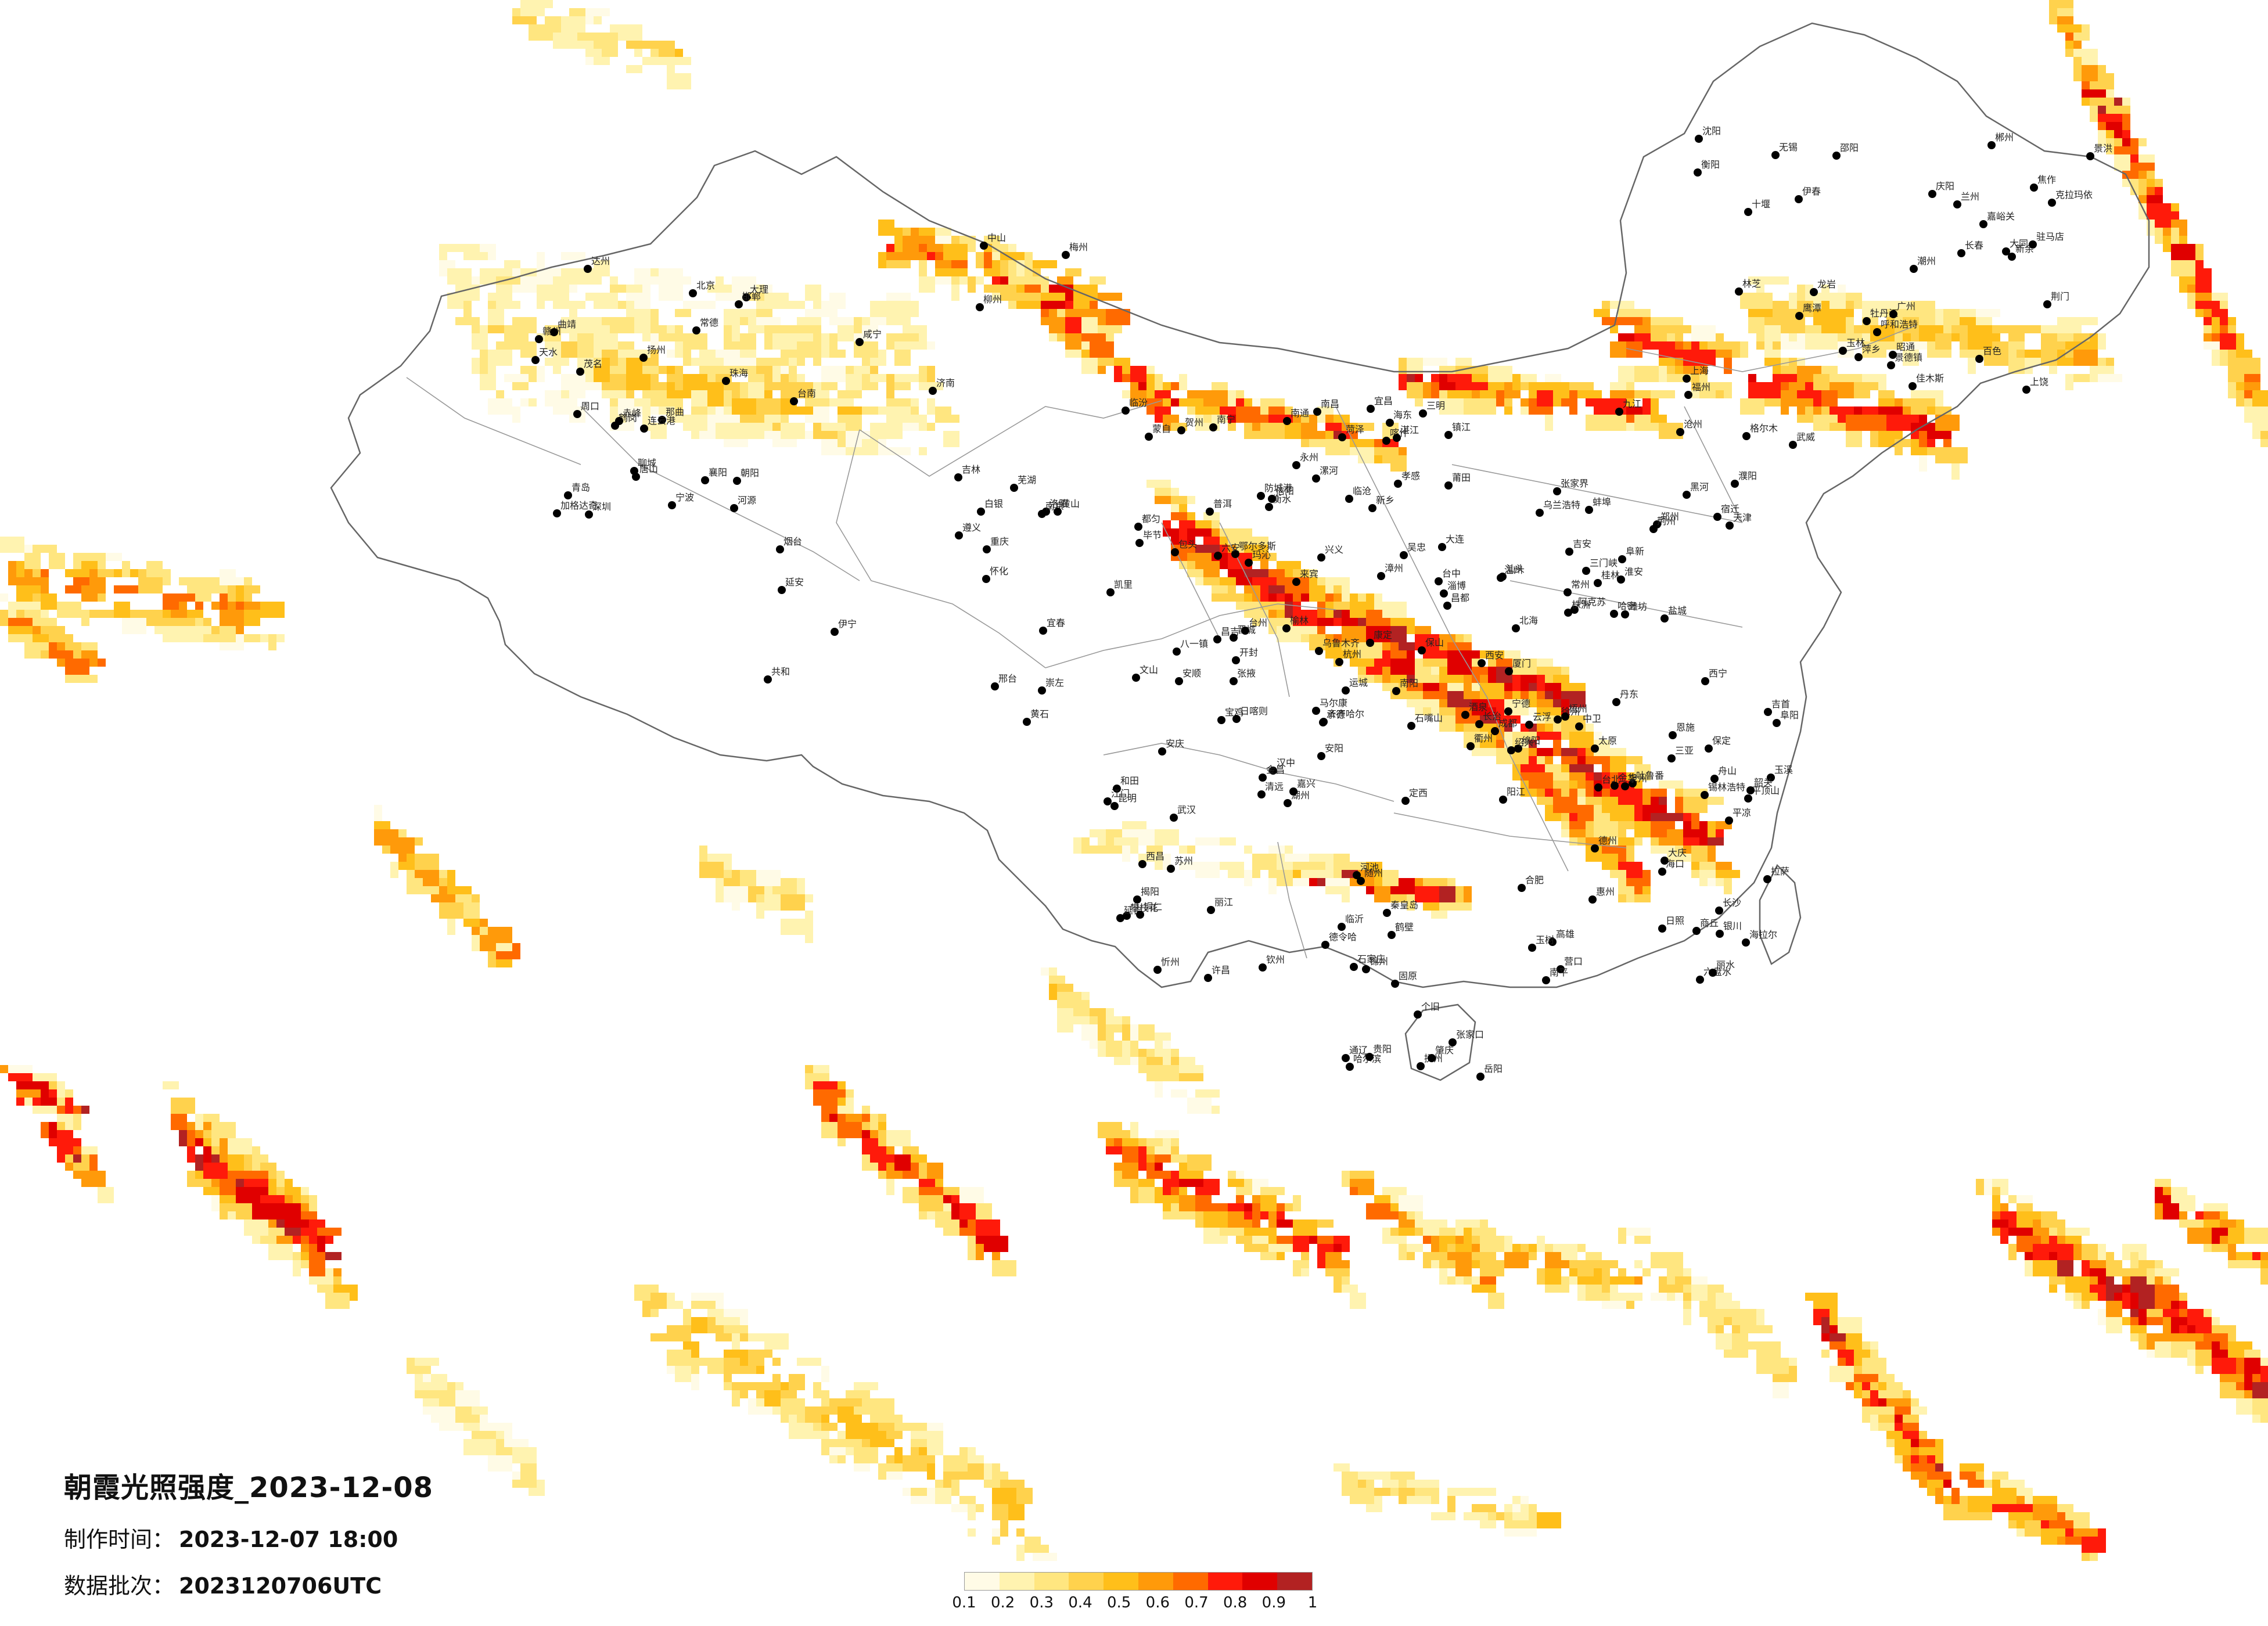  I want to click on city-marker: 大连, so click(1451, 542).